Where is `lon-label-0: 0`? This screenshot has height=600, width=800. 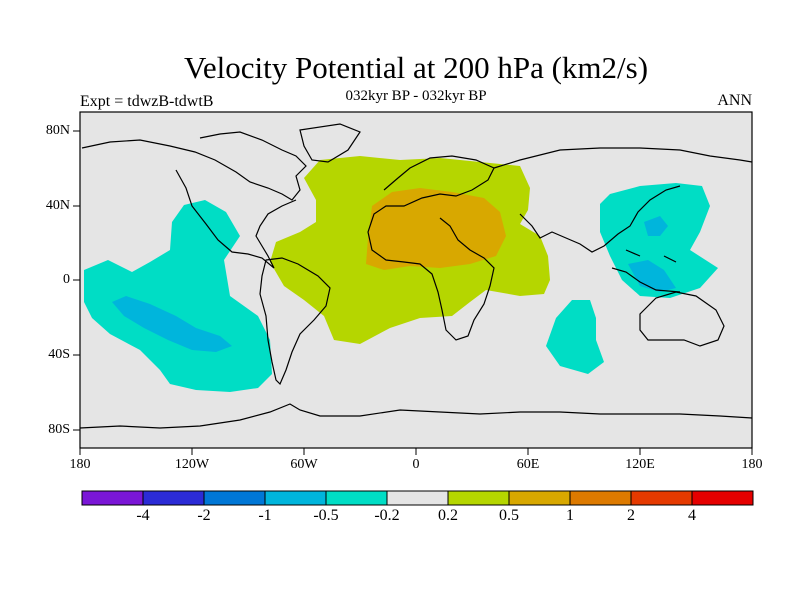
lon-label-0: 0 is located at coordinates (416, 464).